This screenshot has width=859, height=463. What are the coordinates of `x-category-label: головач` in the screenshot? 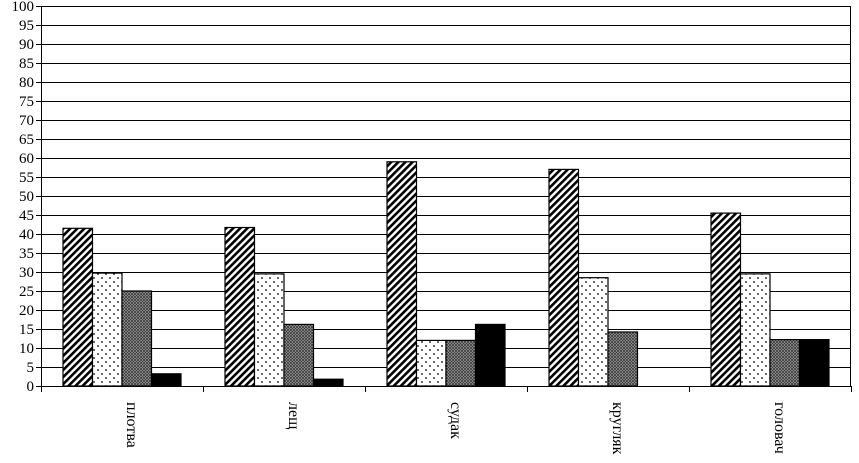 It's located at (779, 428).